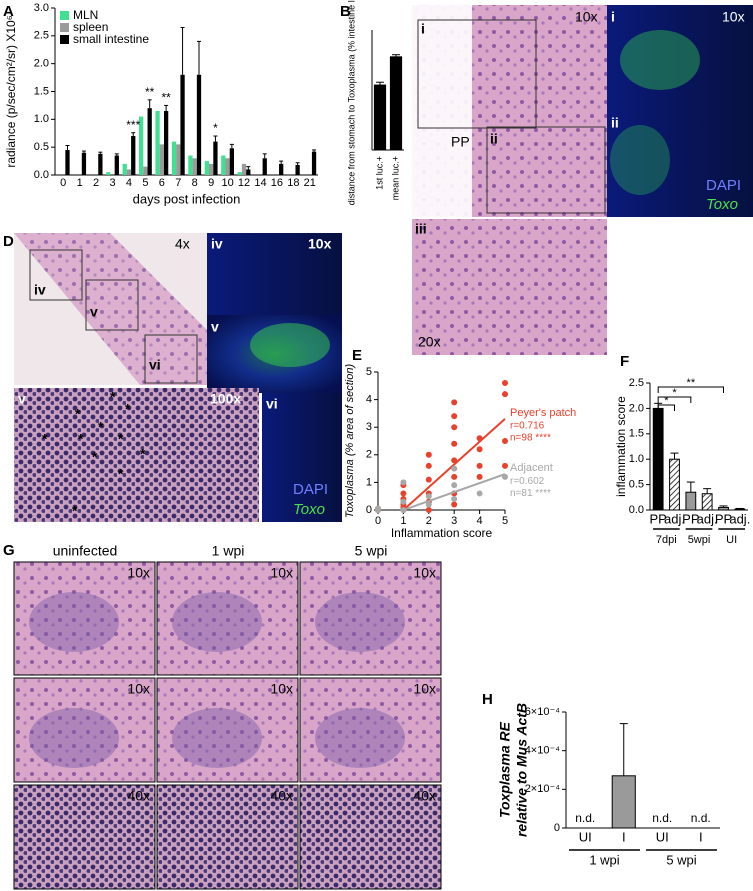 The image size is (753, 891). What do you see at coordinates (681, 859) in the screenshot?
I see `group-label: 5 wpi` at bounding box center [681, 859].